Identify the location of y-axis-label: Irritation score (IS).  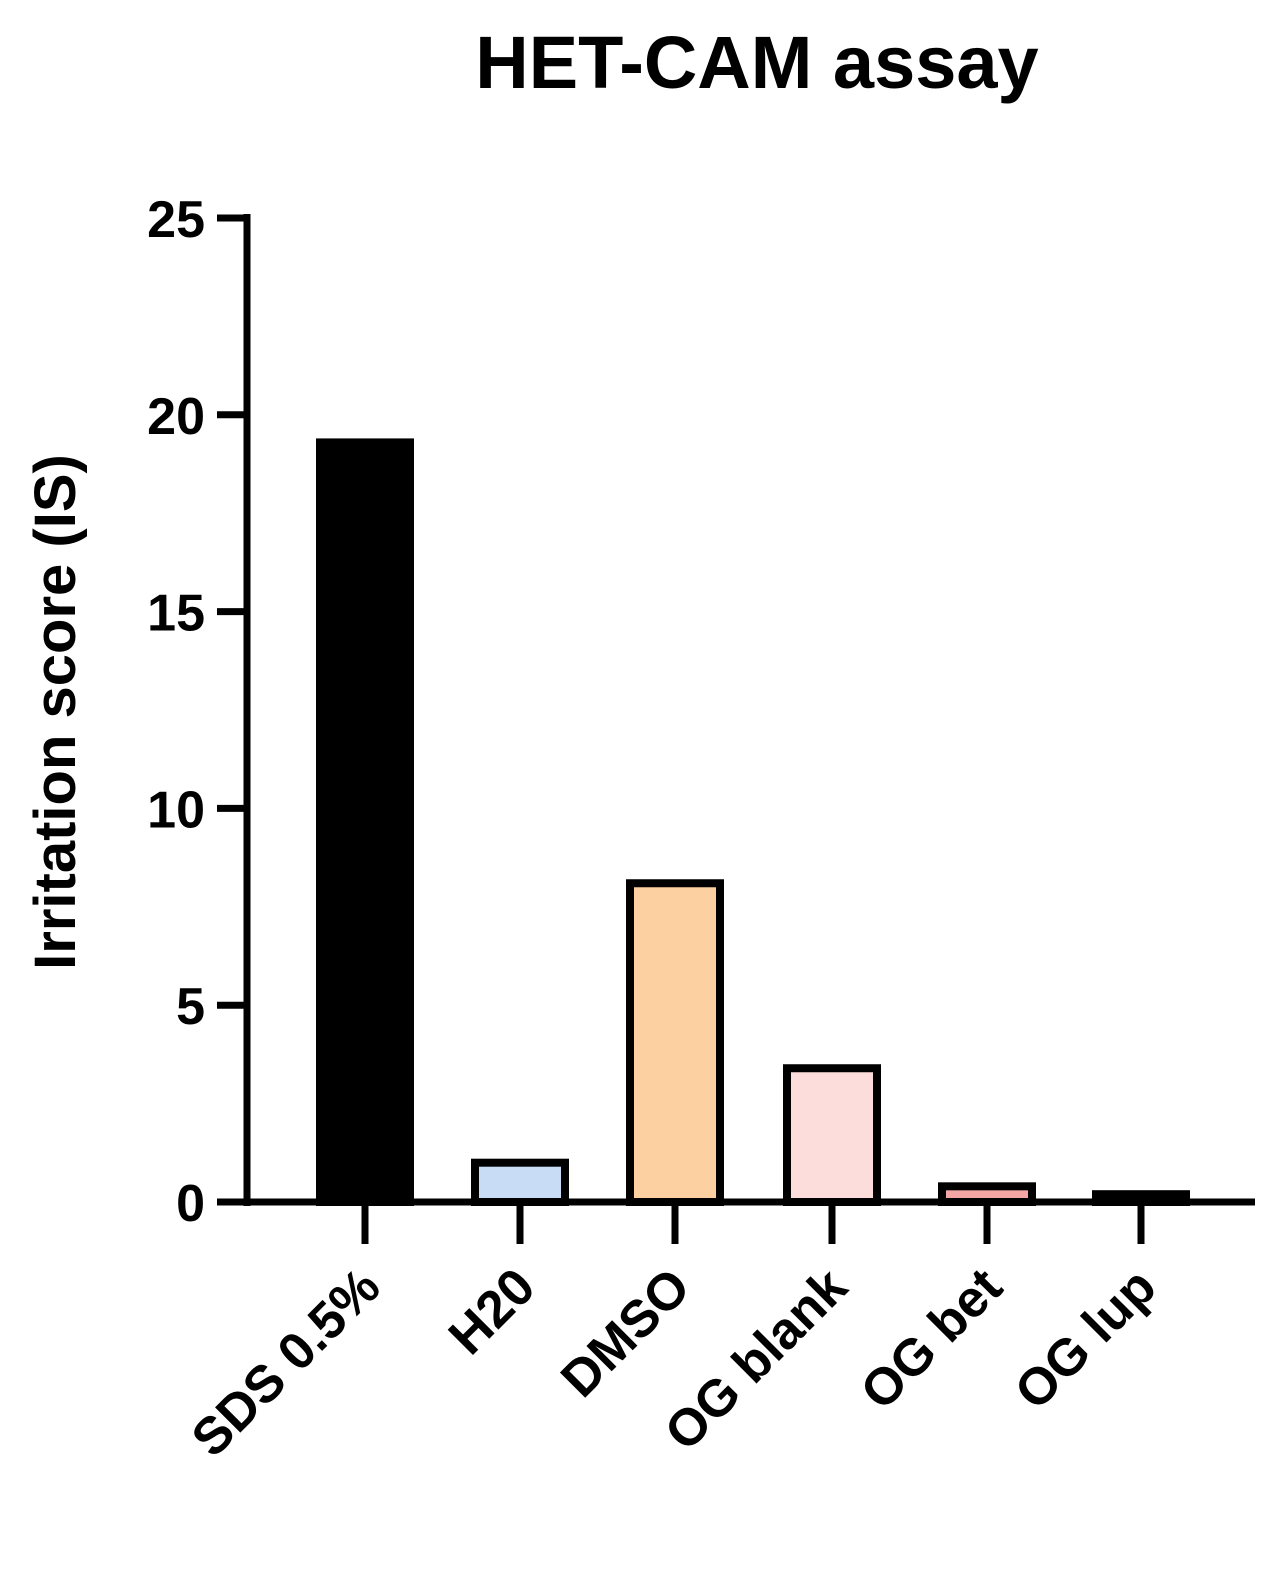
(55, 712).